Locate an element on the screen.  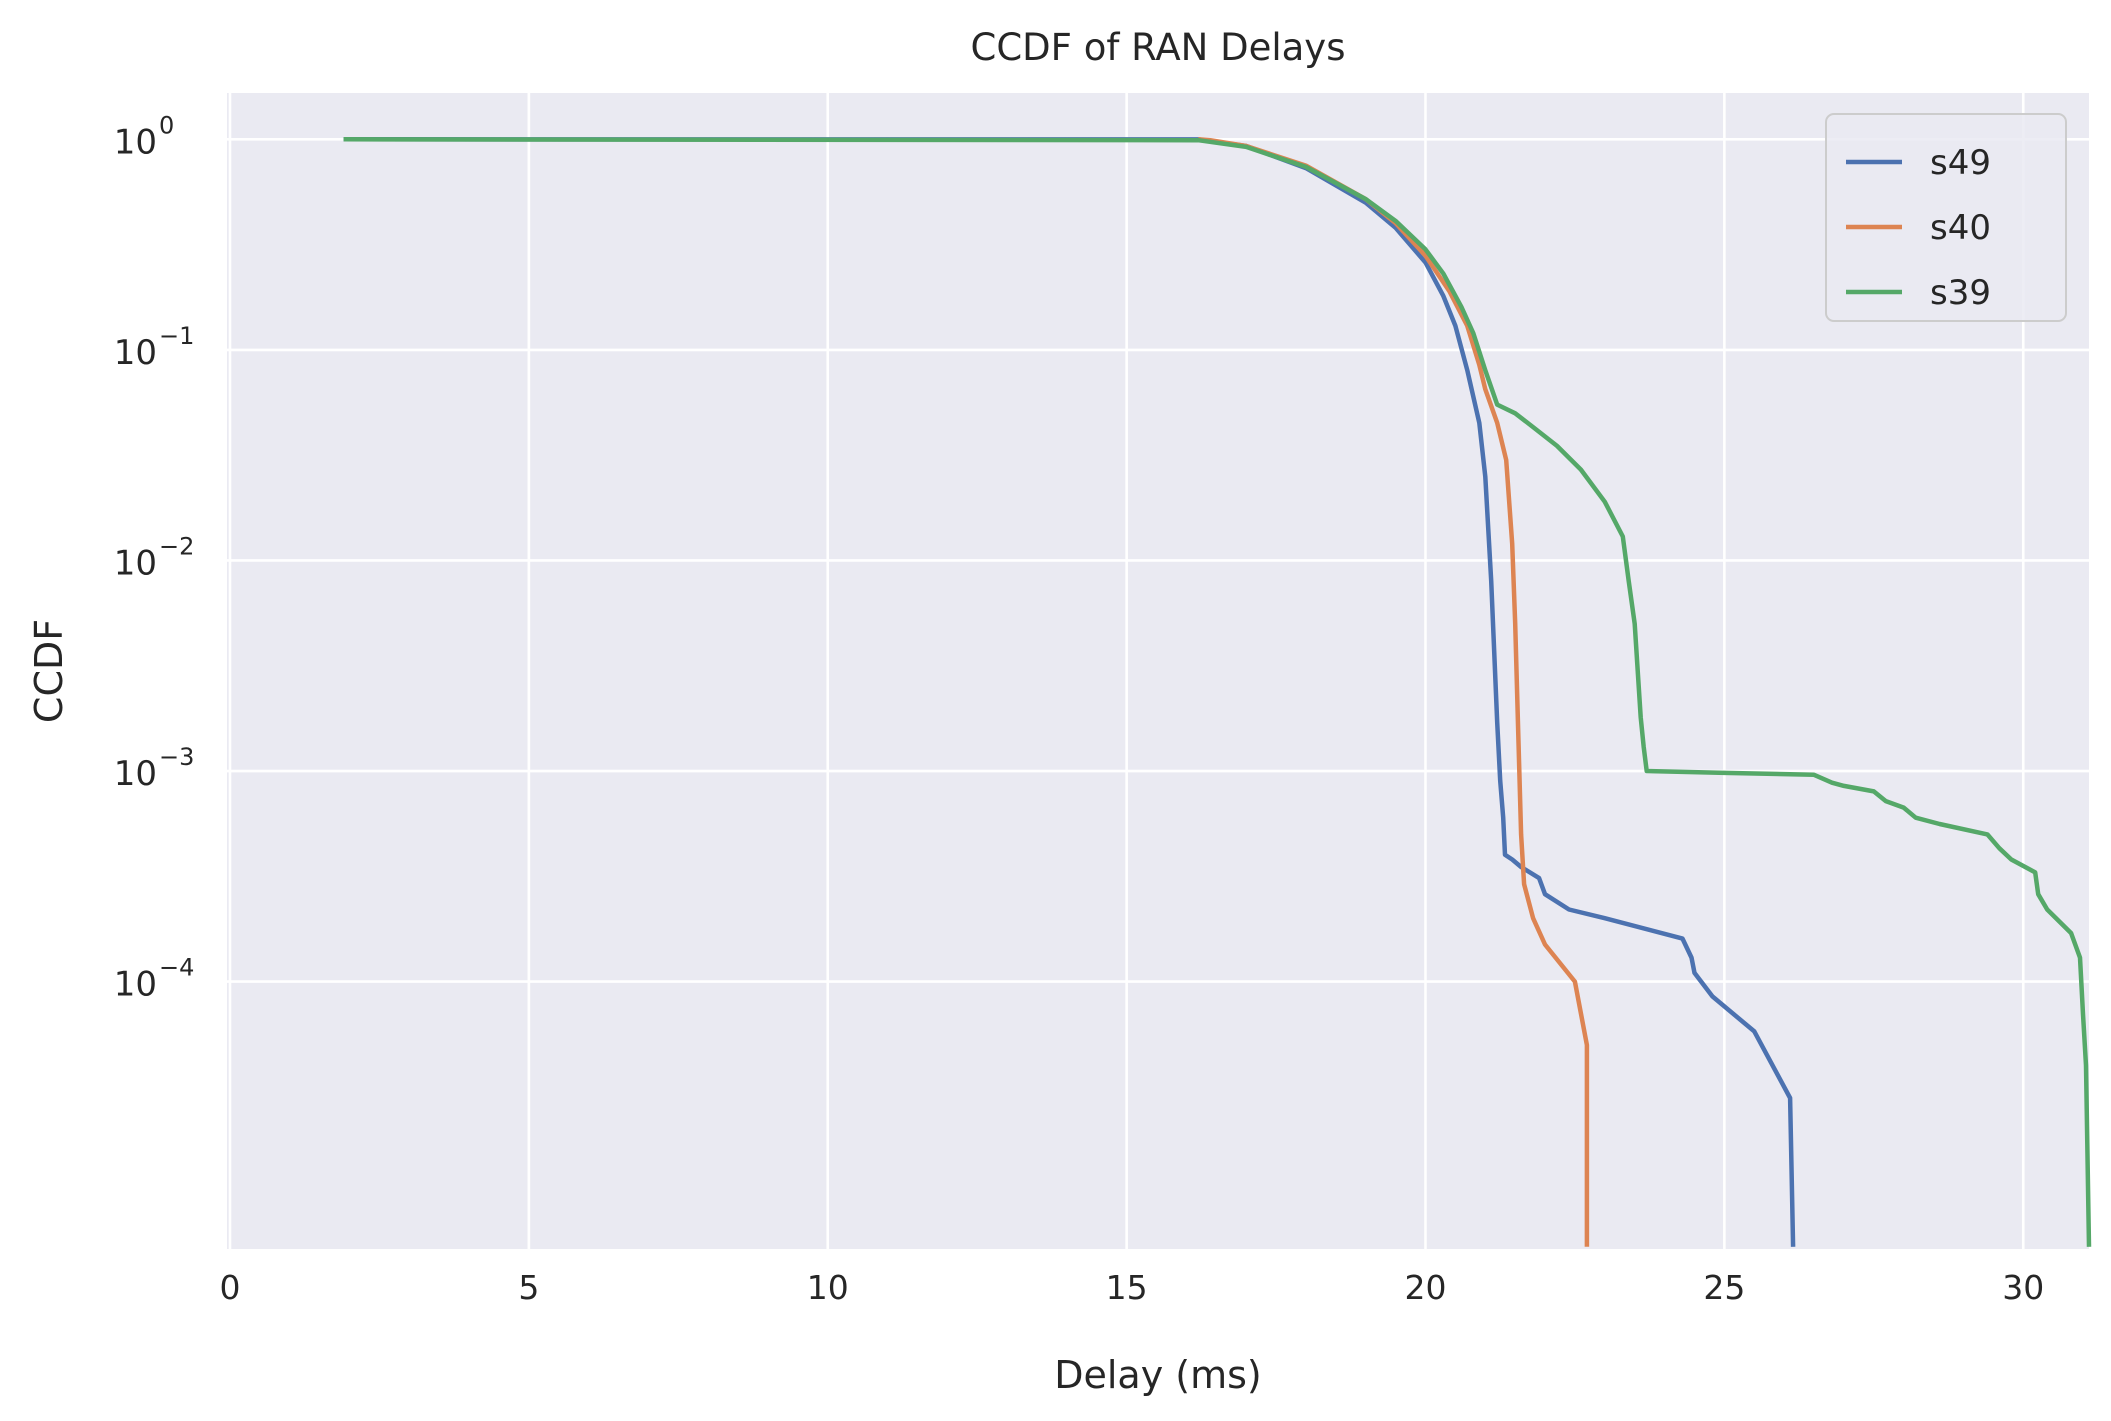
x-tick-label: 0 is located at coordinates (229, 1287).